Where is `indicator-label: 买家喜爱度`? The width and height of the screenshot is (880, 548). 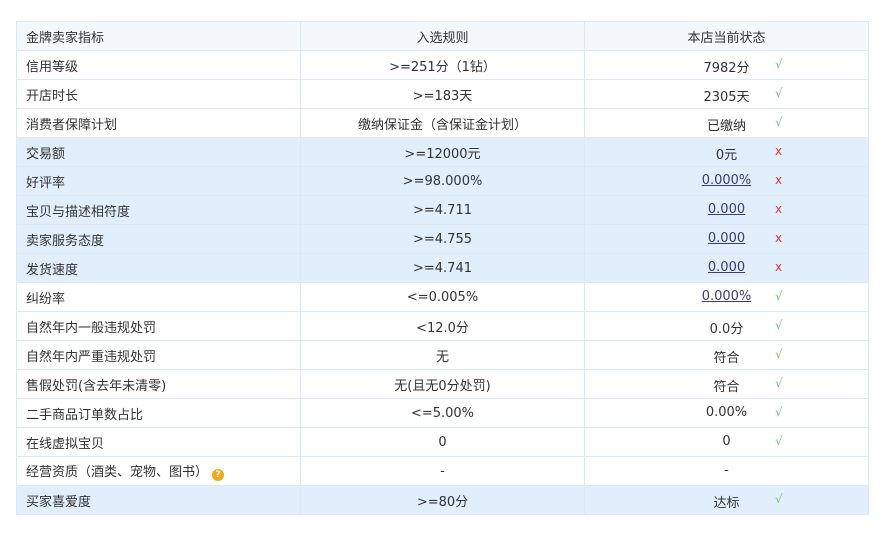
indicator-label: 买家喜爱度 is located at coordinates (59, 502).